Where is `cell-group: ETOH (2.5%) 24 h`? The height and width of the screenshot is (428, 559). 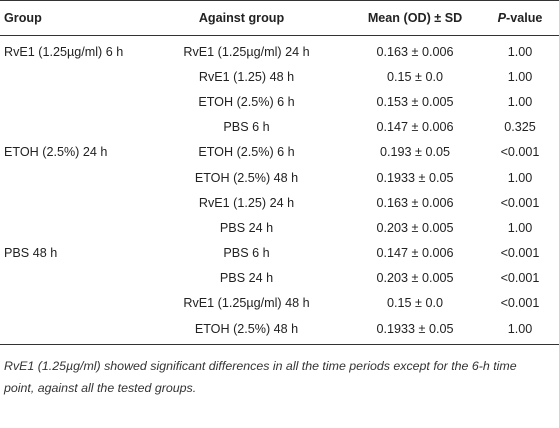 cell-group: ETOH (2.5%) 24 h is located at coordinates (56, 152).